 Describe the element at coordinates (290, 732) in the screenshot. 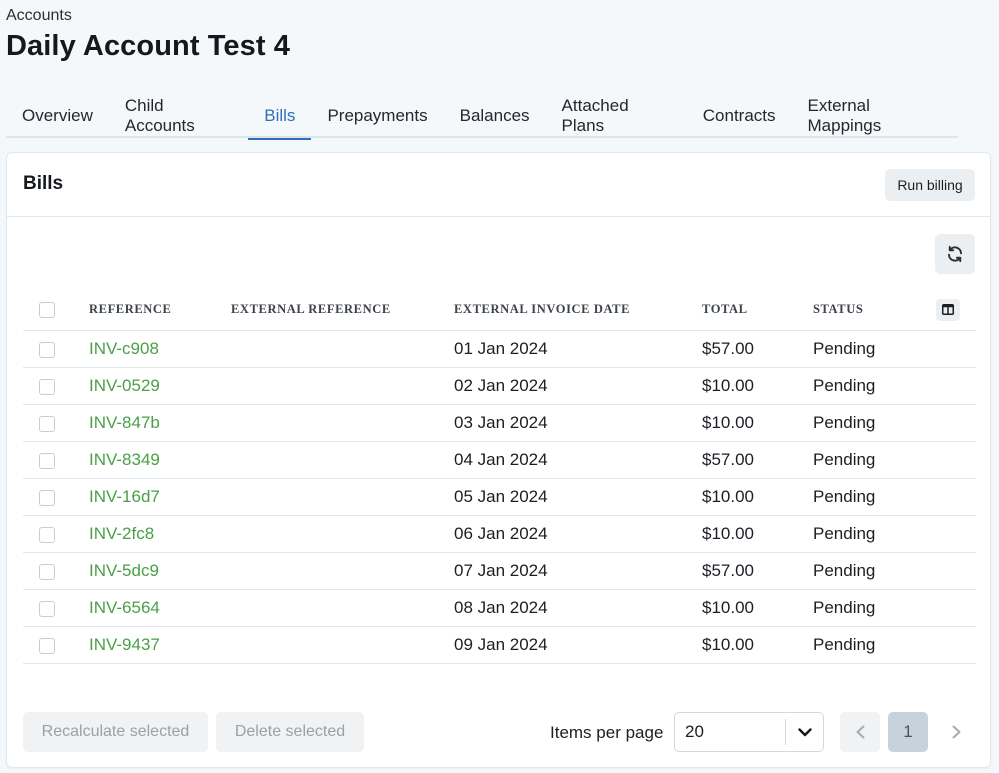

I see `delete-selected-button: Delete selected` at that location.